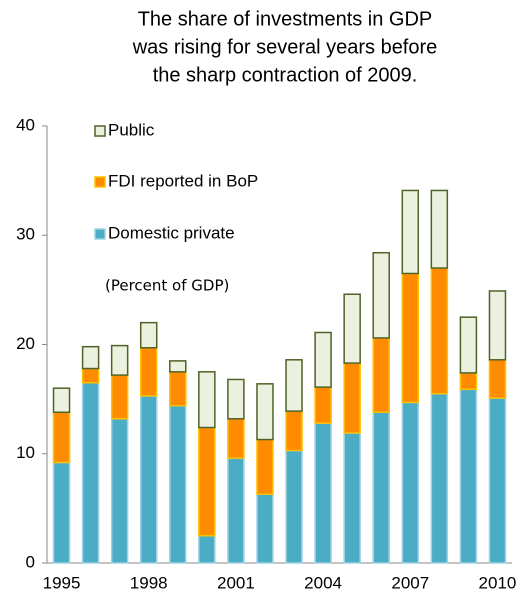  Describe the element at coordinates (30, 561) in the screenshot. I see `y-tick-label: 0` at that location.